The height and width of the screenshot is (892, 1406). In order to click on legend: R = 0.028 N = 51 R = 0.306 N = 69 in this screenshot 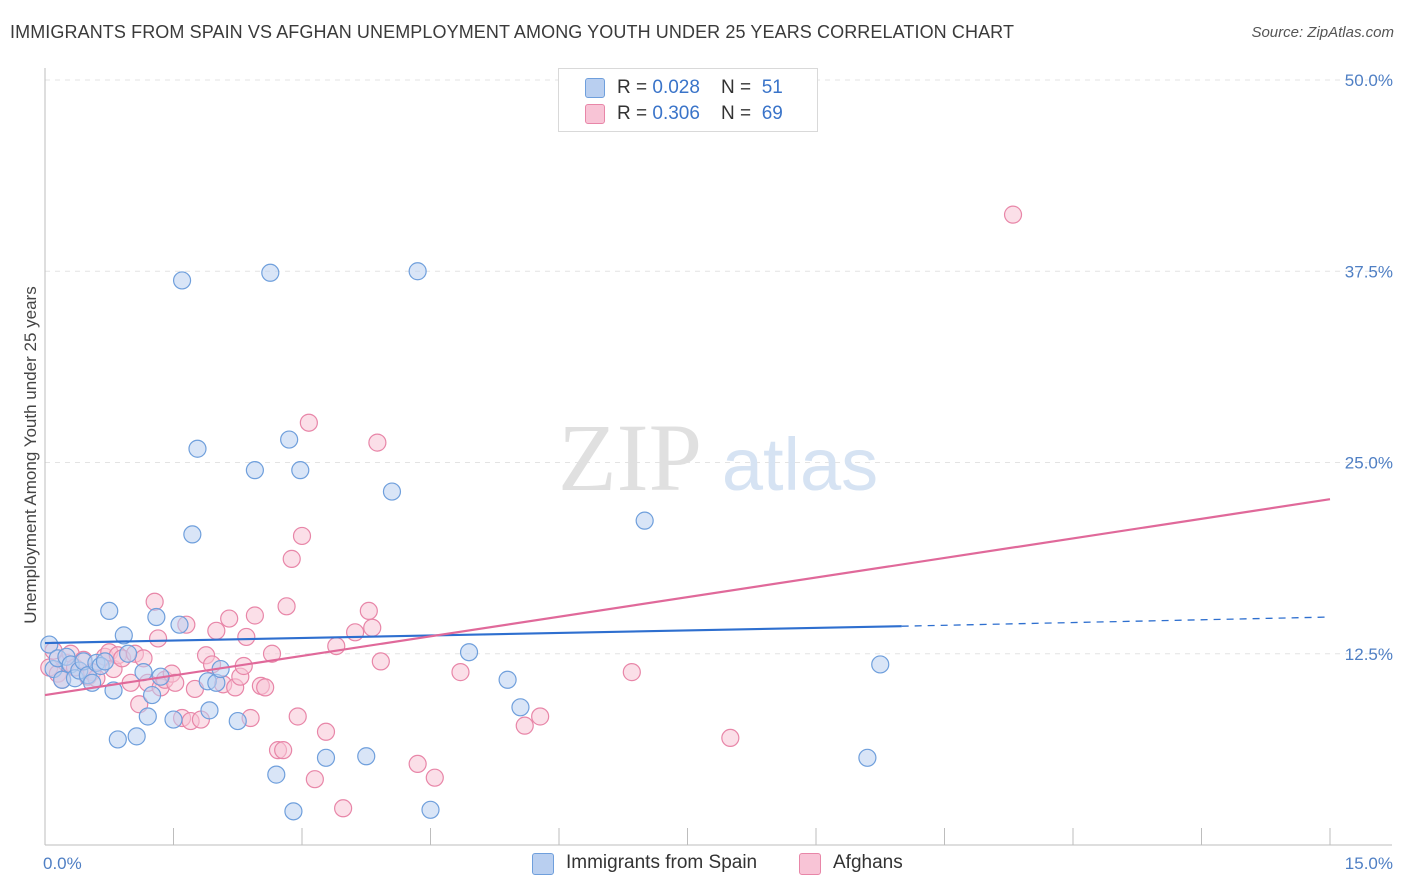, I will do `click(688, 100)`.